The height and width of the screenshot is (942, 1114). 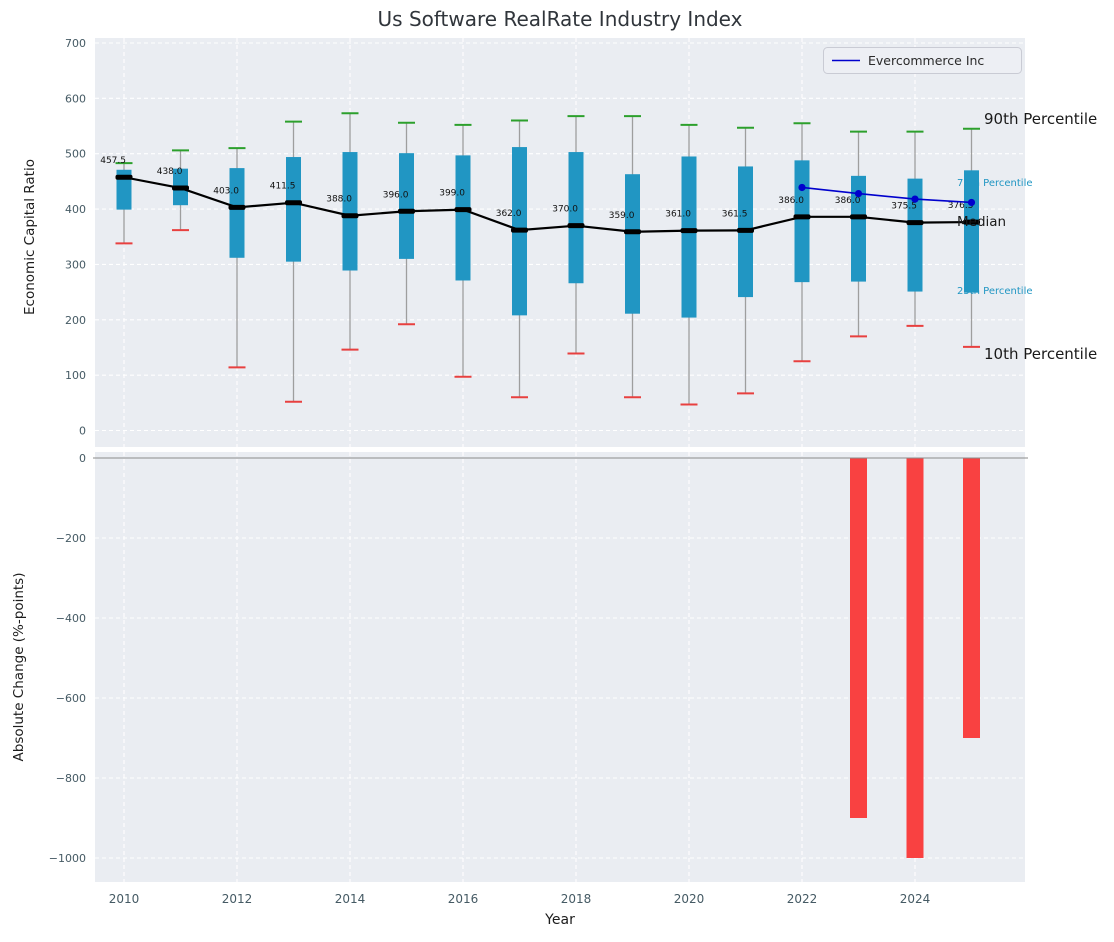 What do you see at coordinates (75, 43) in the screenshot?
I see `top-y-tick-label: 700` at bounding box center [75, 43].